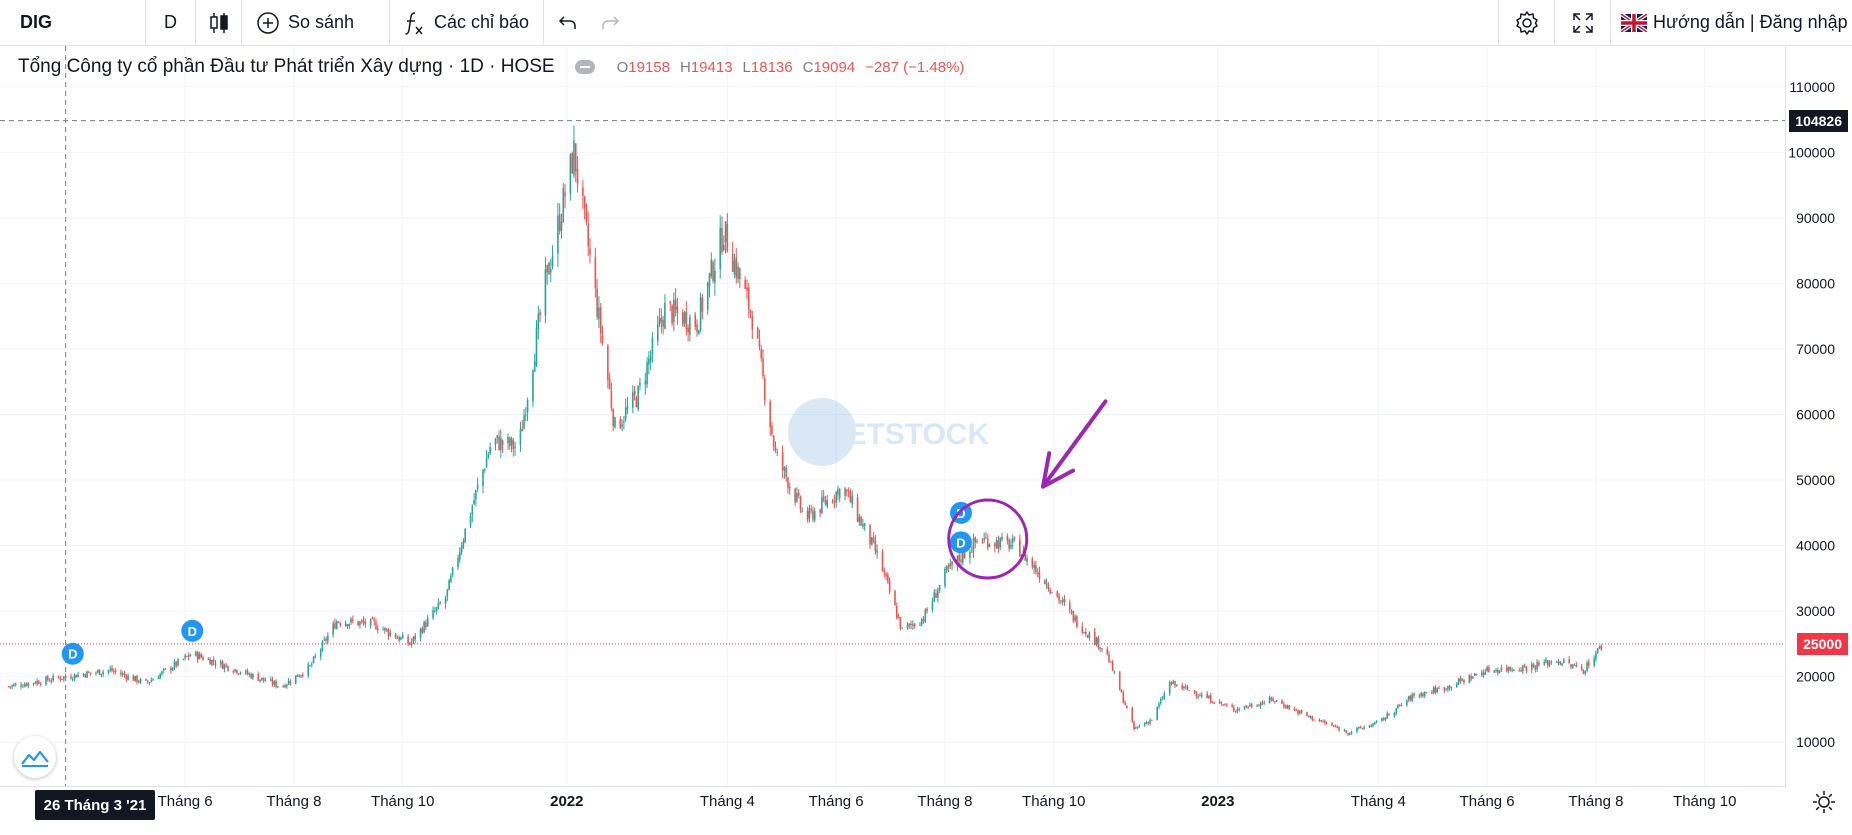  I want to click on settings-button, so click(1526, 22).